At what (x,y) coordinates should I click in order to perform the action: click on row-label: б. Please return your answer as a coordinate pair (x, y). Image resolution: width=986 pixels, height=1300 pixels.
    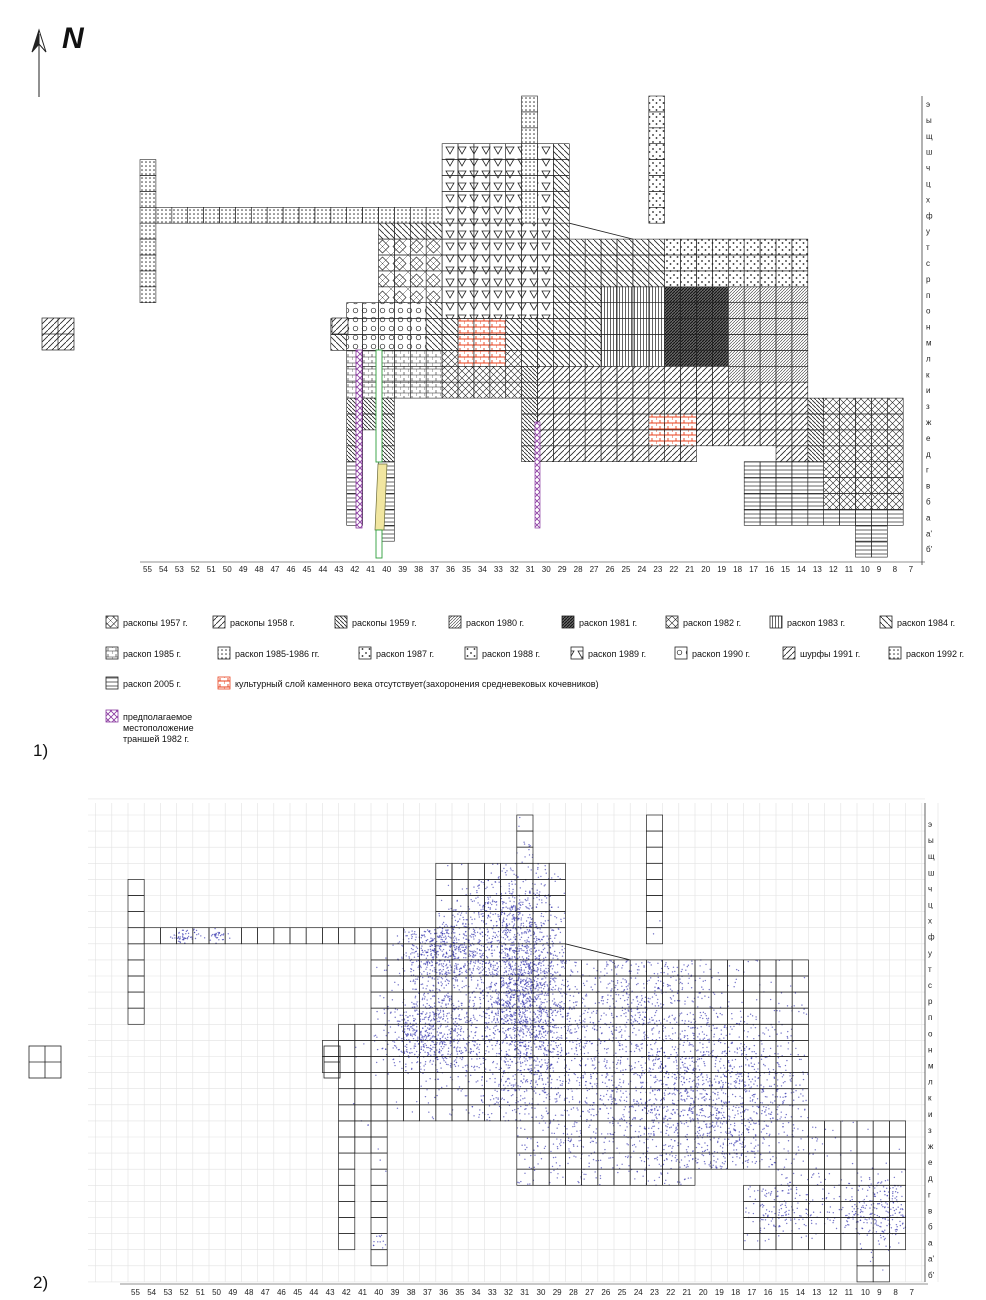
    Looking at the image, I should click on (928, 502).